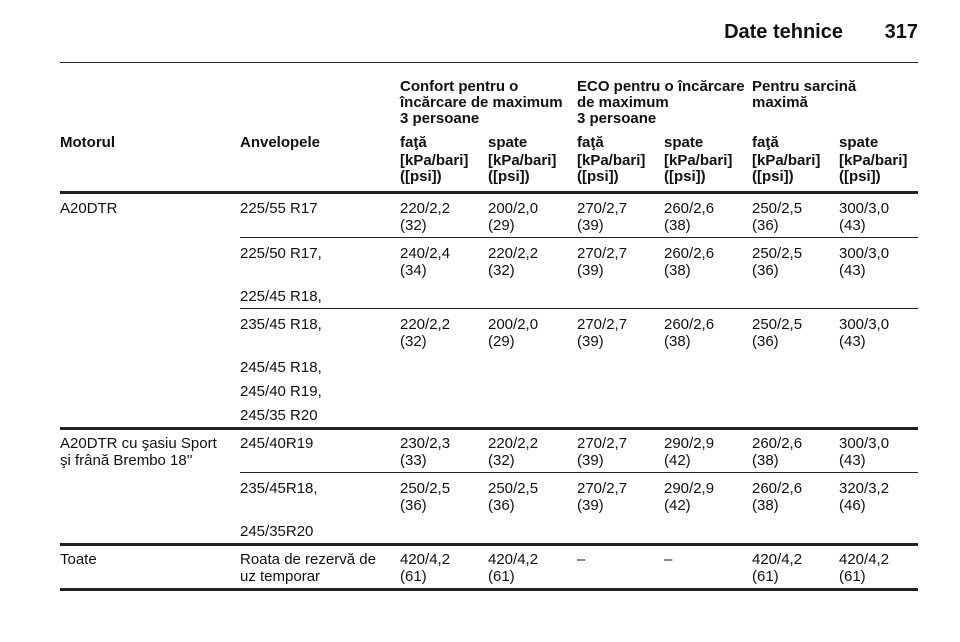  I want to click on pressure-cell: 200/2,0, so click(513, 324).